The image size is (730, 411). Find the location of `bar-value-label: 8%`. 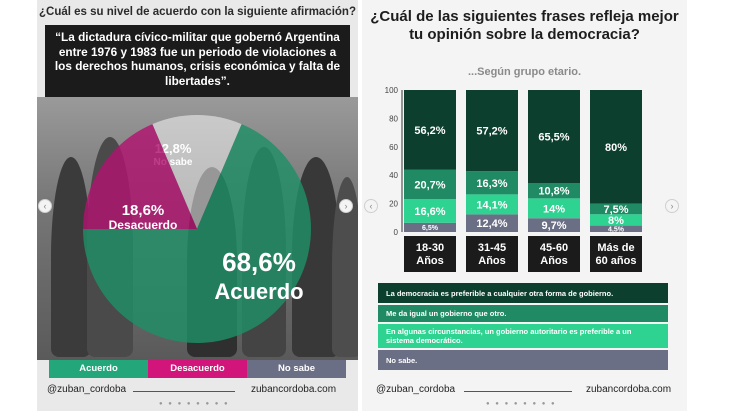

bar-value-label: 8% is located at coordinates (616, 221).